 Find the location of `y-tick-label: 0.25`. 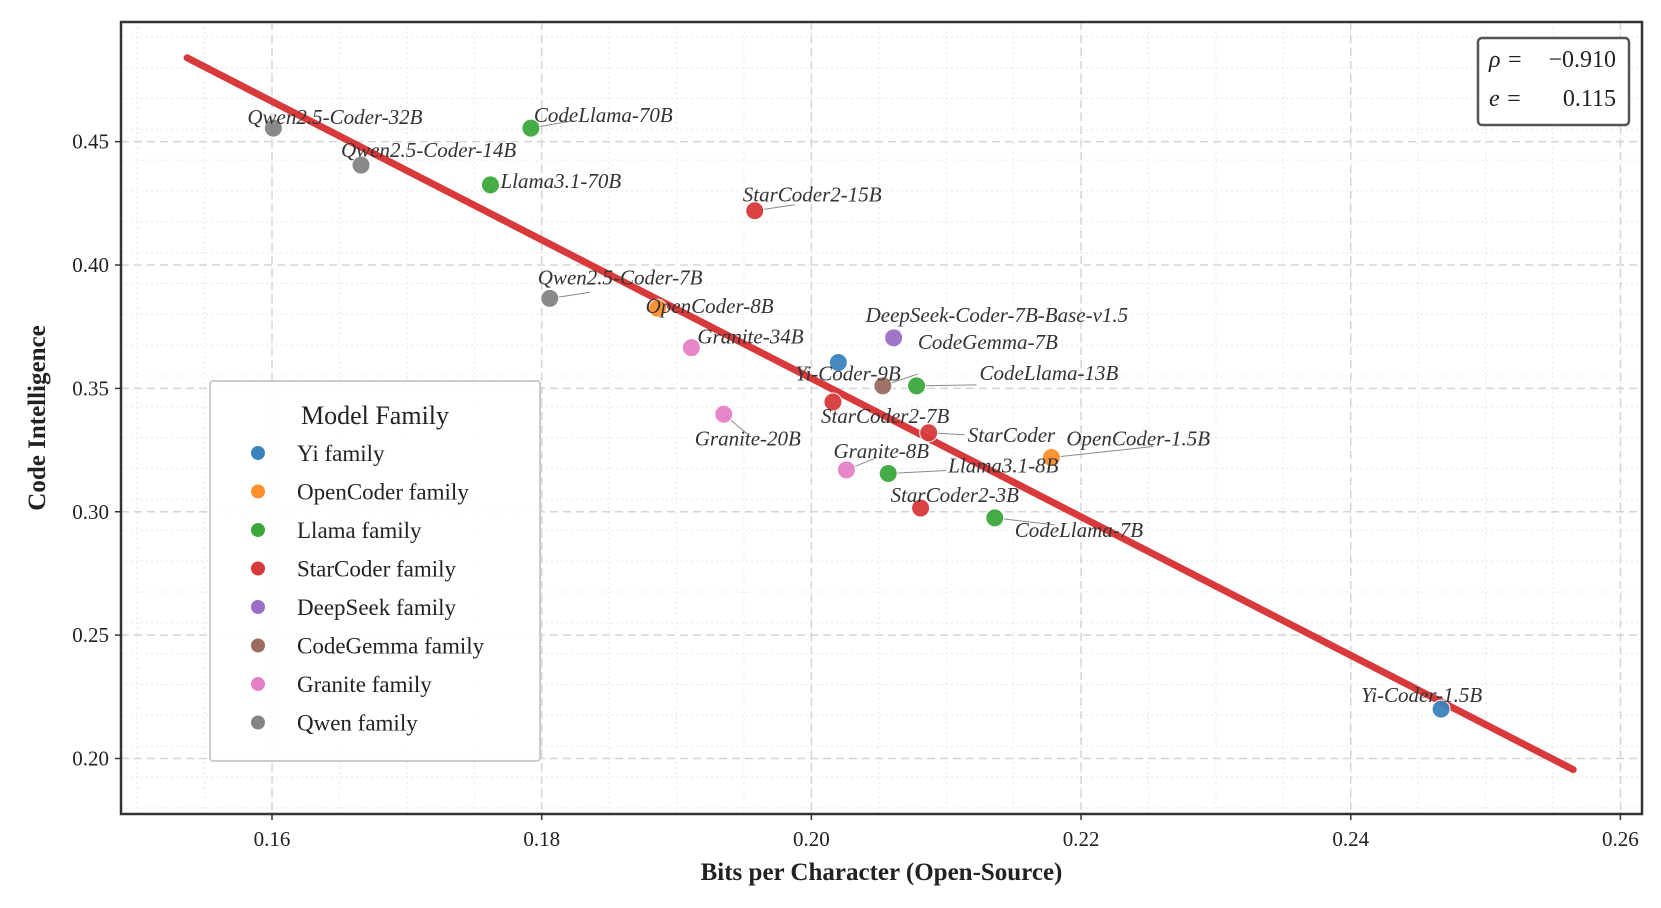

y-tick-label: 0.25 is located at coordinates (90, 635).